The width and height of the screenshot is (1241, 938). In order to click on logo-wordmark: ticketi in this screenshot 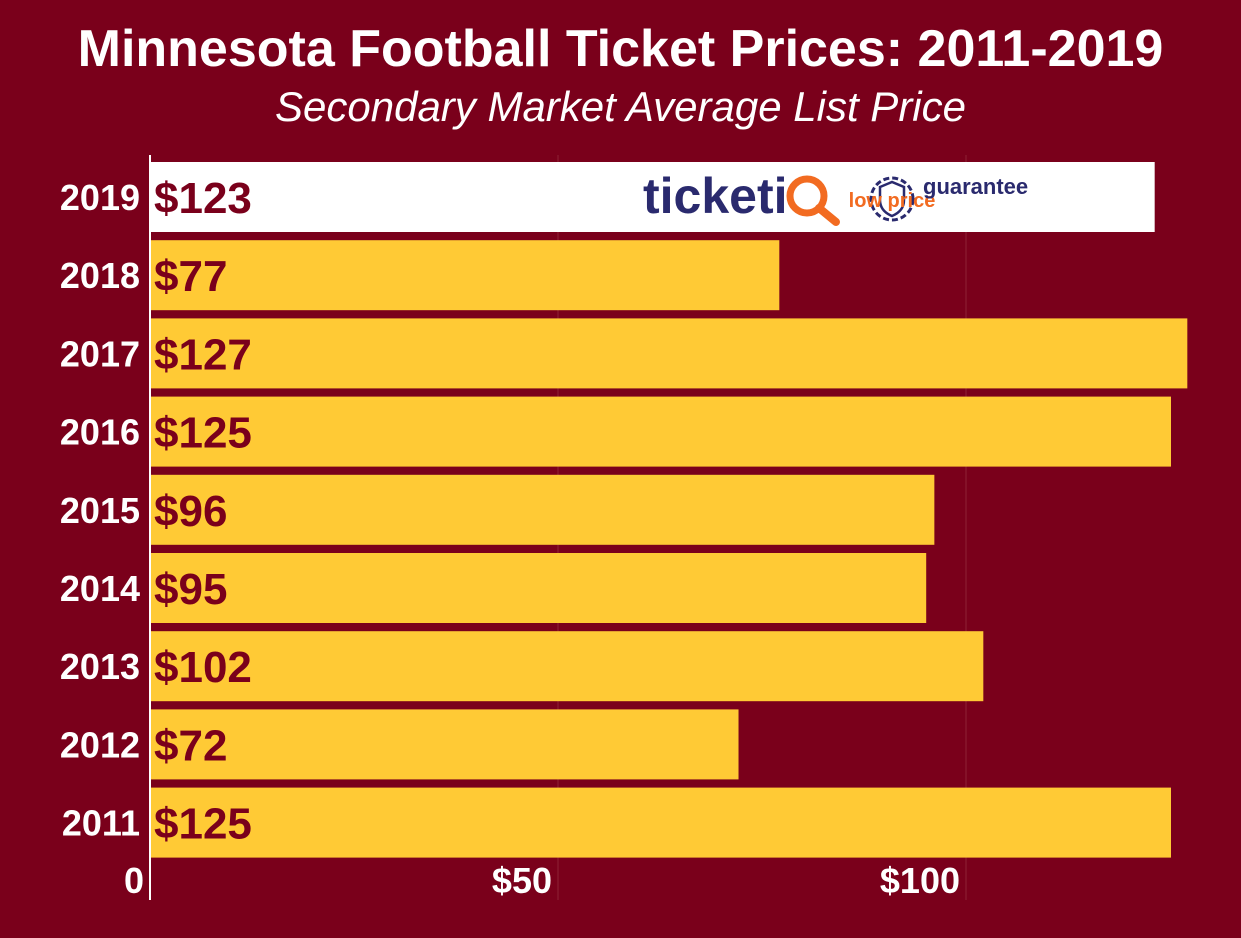, I will do `click(715, 196)`.